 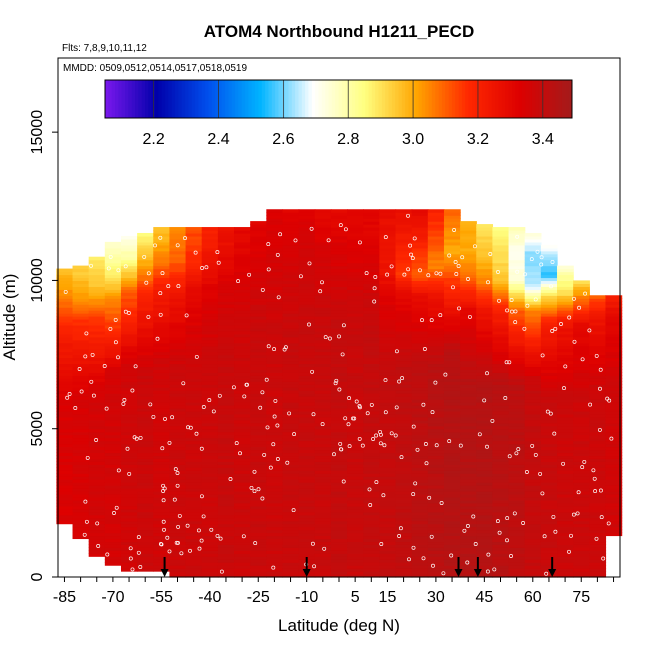 I want to click on colorbar-tick-label: 3.2, so click(x=478, y=139).